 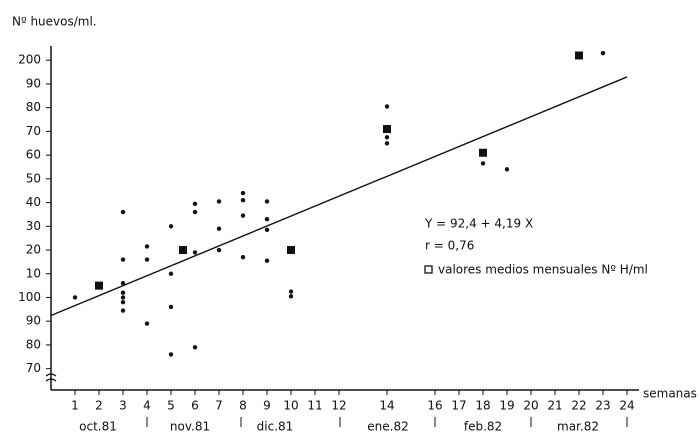 I want to click on x-tick-label: 24, so click(x=626, y=406).